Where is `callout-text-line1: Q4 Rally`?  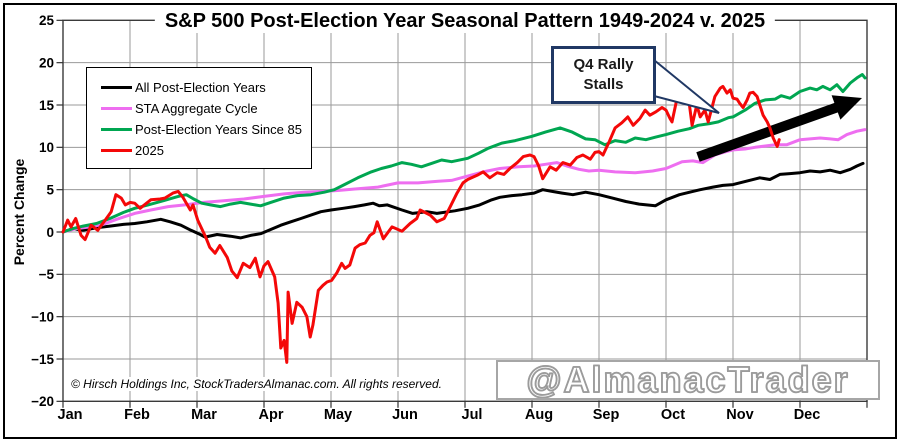 callout-text-line1: Q4 Rally is located at coordinates (603, 64).